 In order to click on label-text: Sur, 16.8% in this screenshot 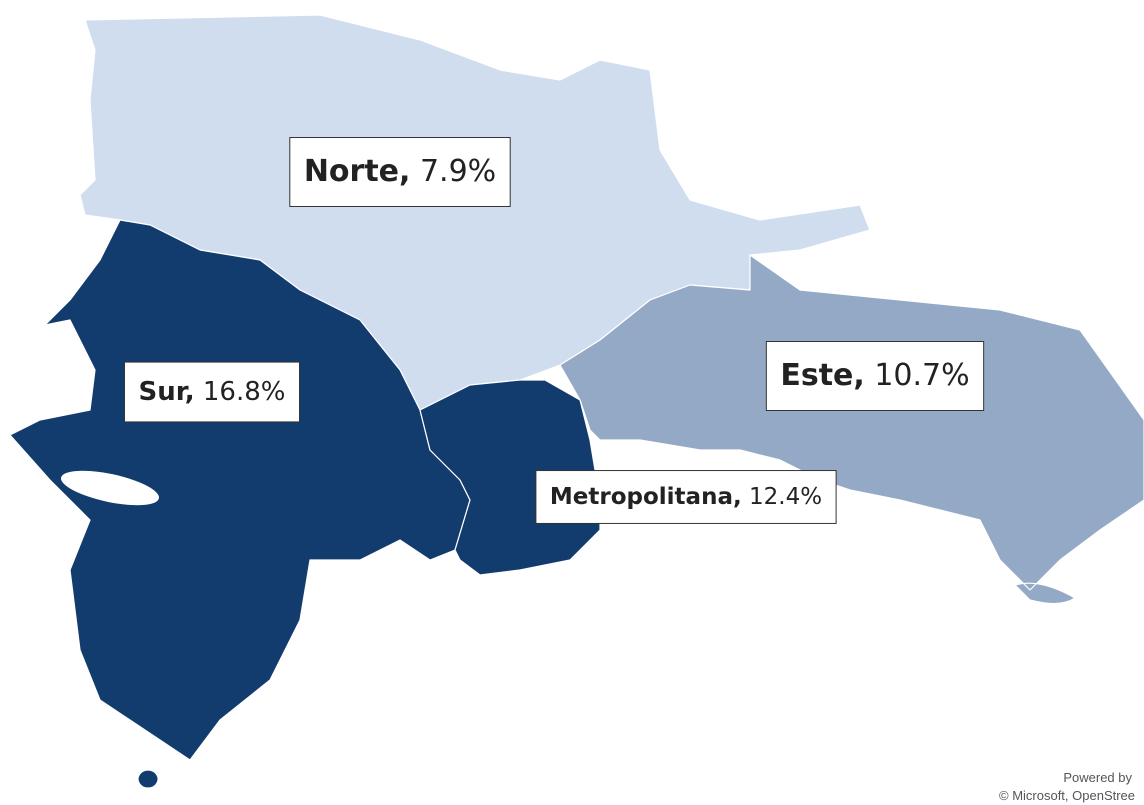, I will do `click(212, 392)`.